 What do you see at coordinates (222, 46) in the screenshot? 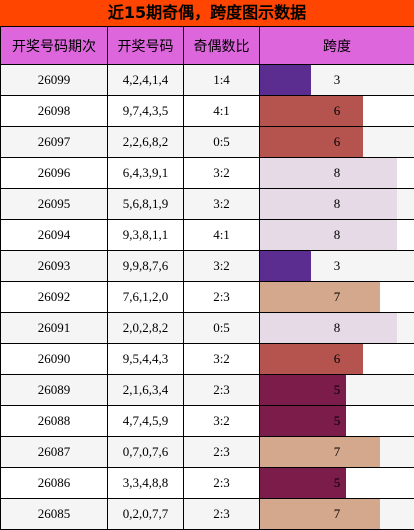
I see `header-ratio: 奇偶数比` at bounding box center [222, 46].